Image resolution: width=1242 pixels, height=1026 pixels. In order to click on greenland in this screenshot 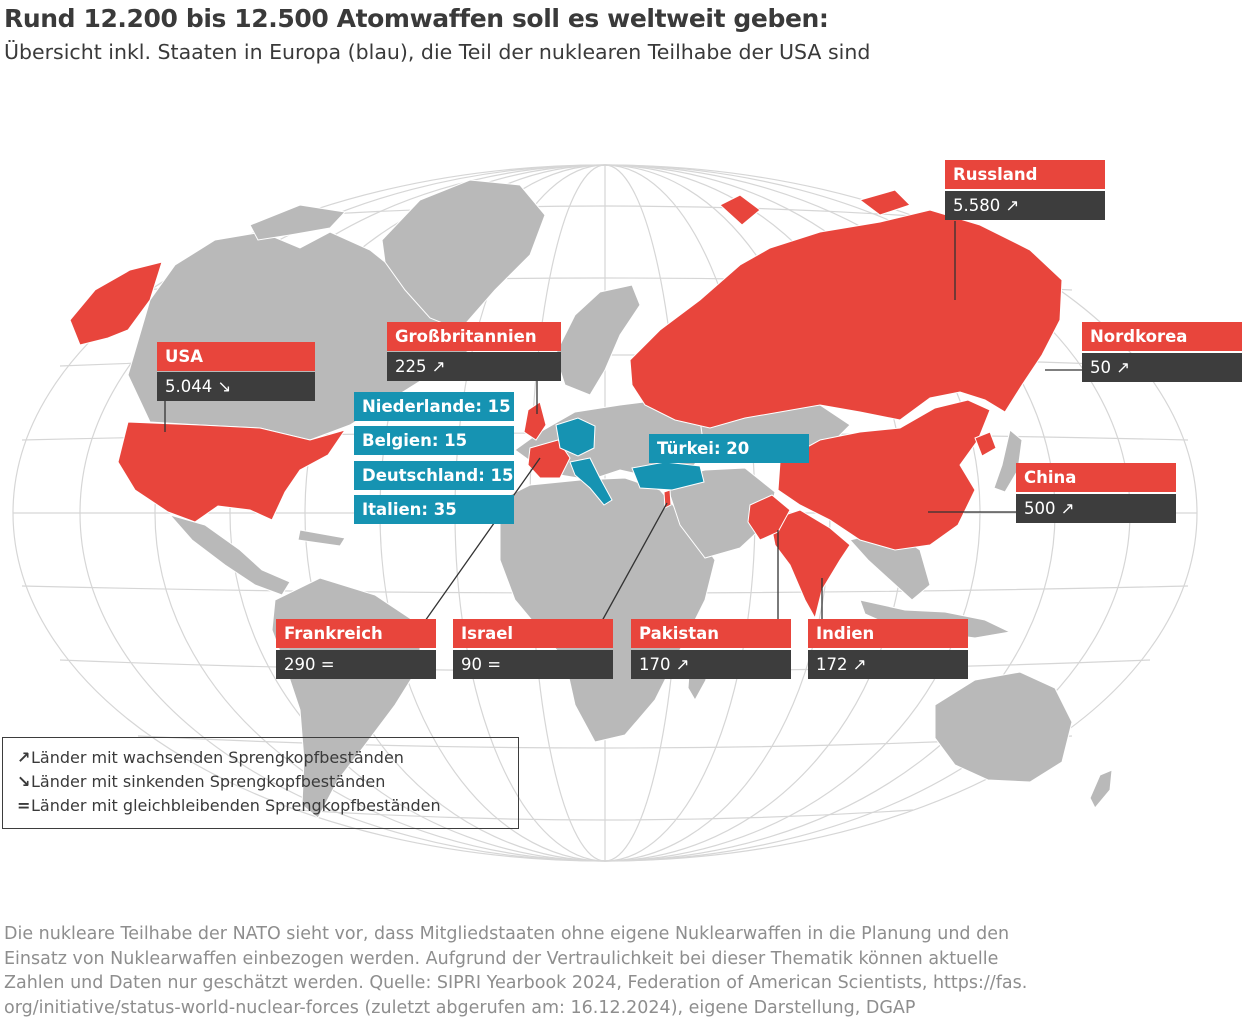, I will do `click(463, 255)`.